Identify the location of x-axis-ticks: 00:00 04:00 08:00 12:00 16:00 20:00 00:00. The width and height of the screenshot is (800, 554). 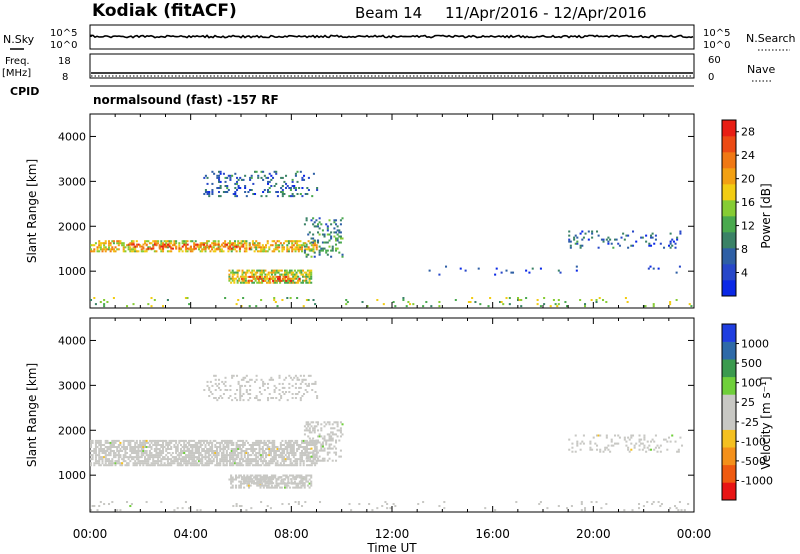
(392, 534).